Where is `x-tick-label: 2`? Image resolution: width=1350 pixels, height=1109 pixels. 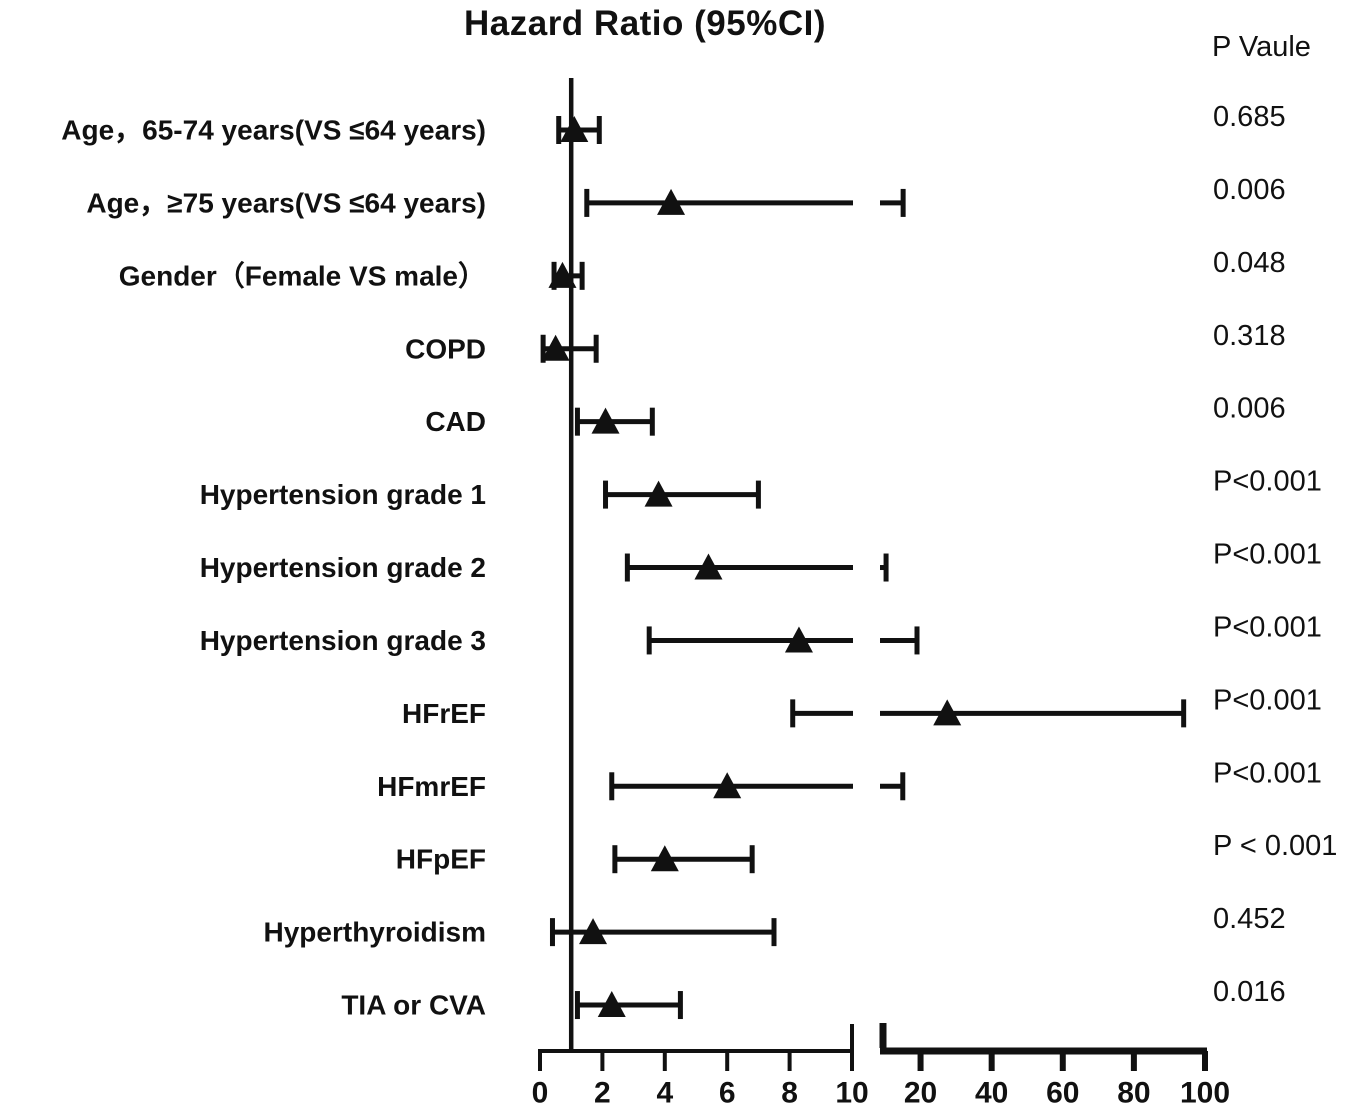 x-tick-label: 2 is located at coordinates (602, 1093).